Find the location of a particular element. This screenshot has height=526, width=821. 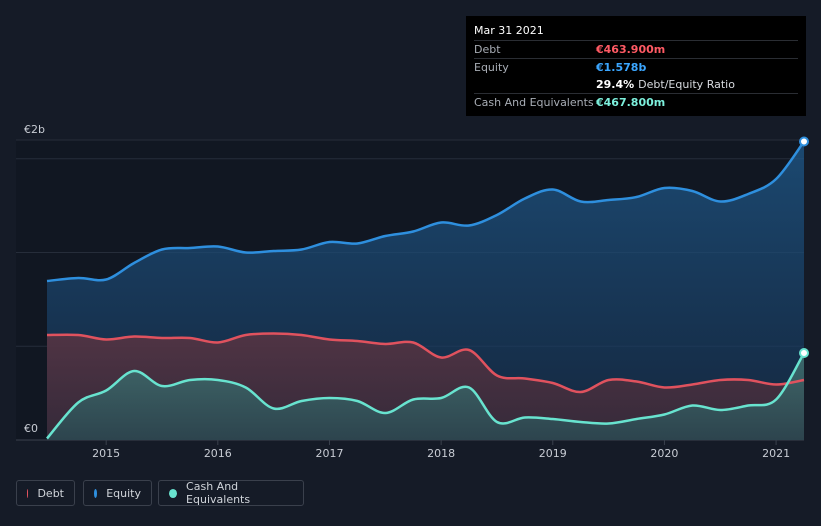

equity-end-marker is located at coordinates (804, 141).